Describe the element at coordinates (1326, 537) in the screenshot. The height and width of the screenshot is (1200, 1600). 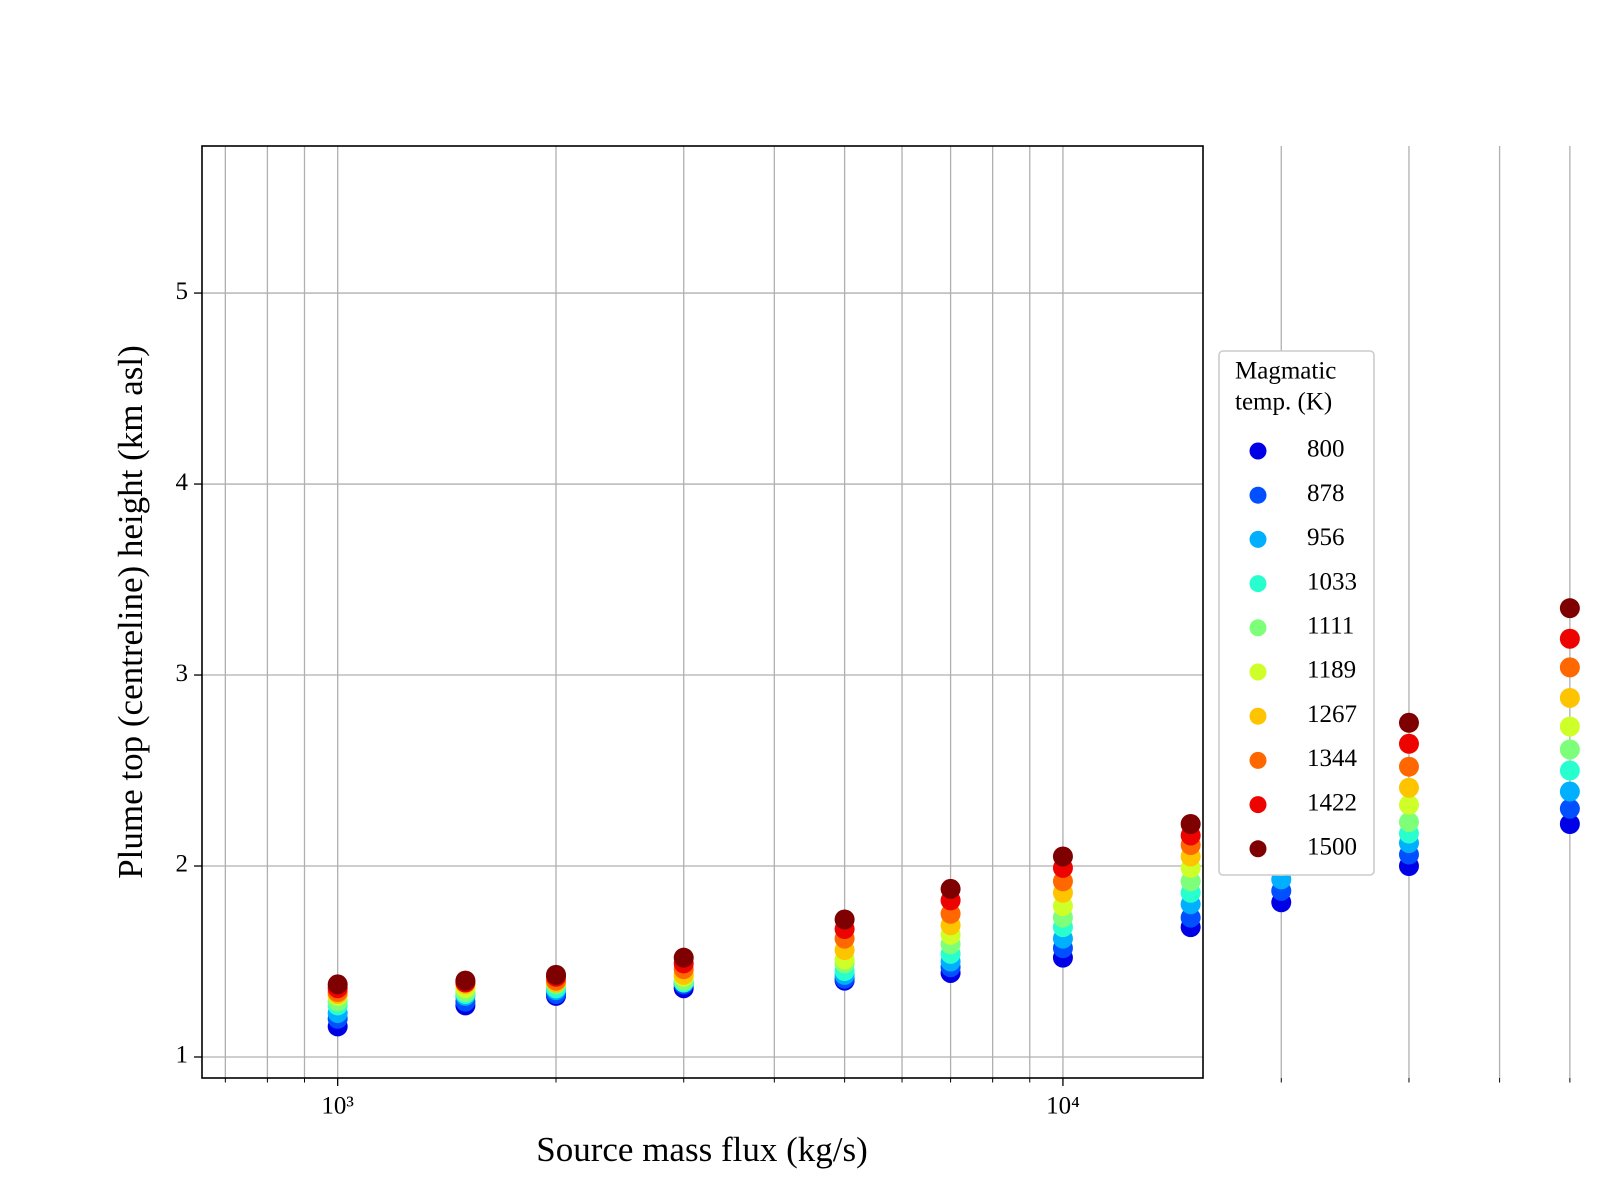
I see `legend-label: 956` at that location.